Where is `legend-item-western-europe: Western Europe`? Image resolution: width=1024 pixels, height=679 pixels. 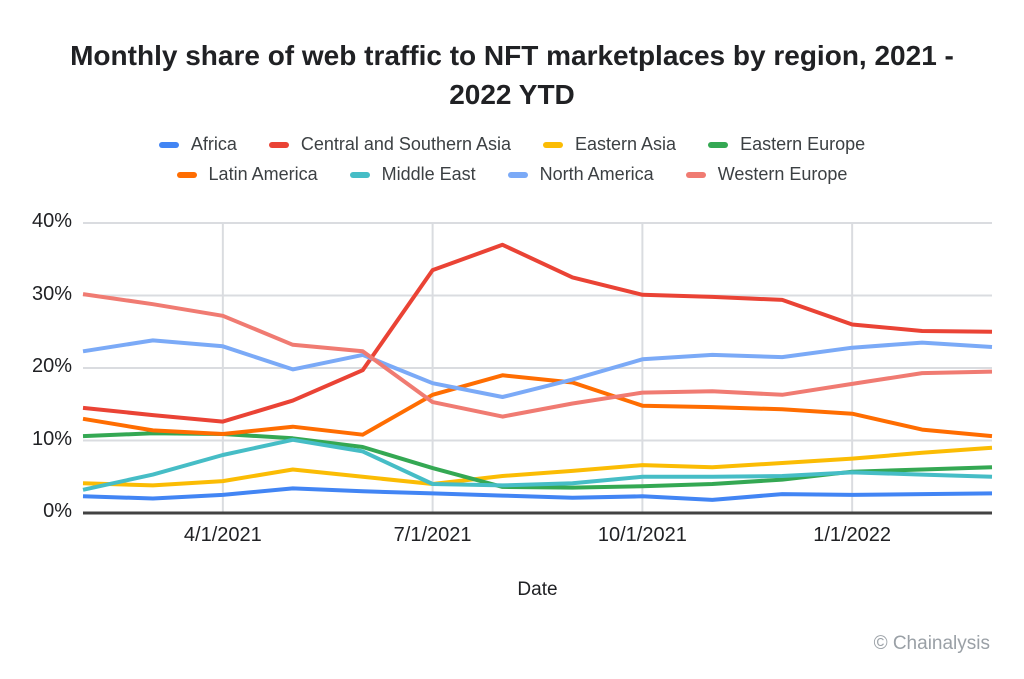
legend-item-western-europe: Western Europe is located at coordinates (766, 174).